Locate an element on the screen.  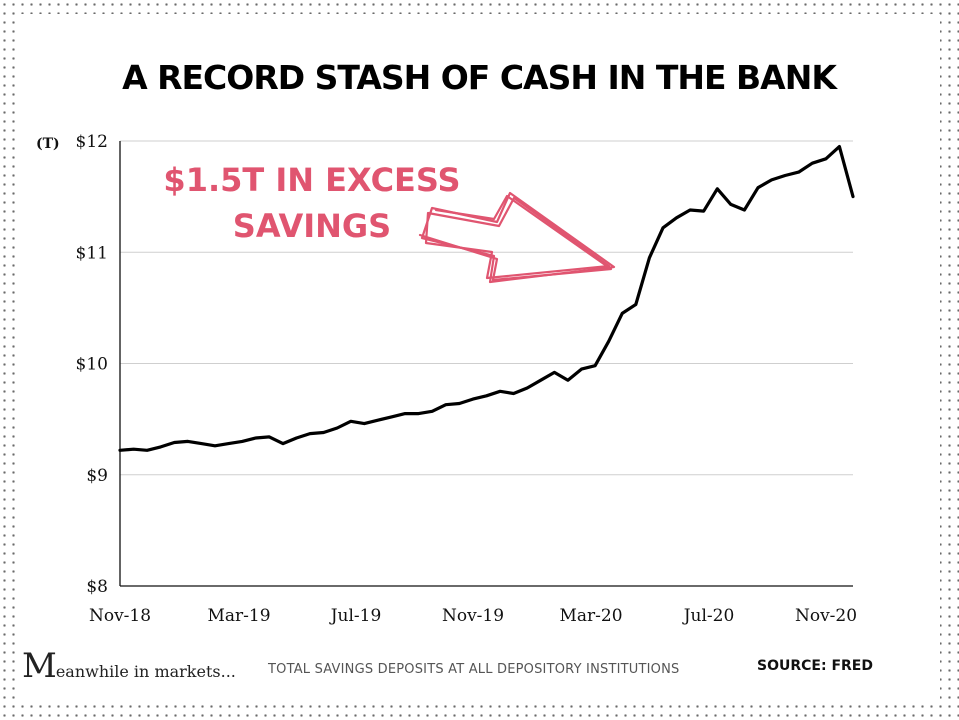
x-tick-label: Jul-20 is located at coordinates (708, 616).